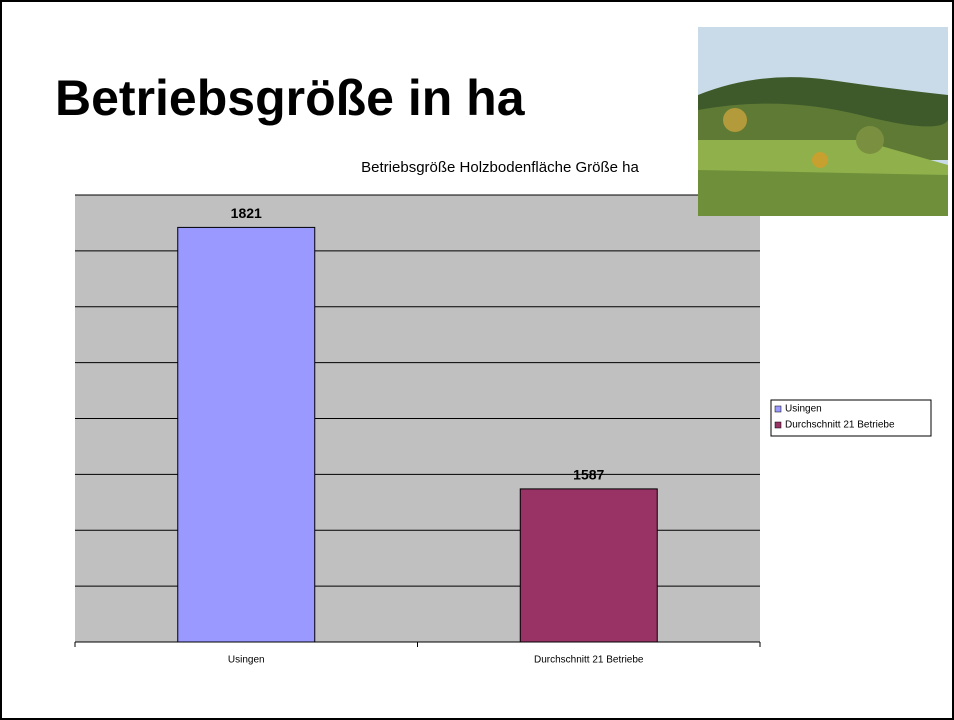 The image size is (954, 720). Describe the element at coordinates (823, 121) in the screenshot. I see `photo` at that location.